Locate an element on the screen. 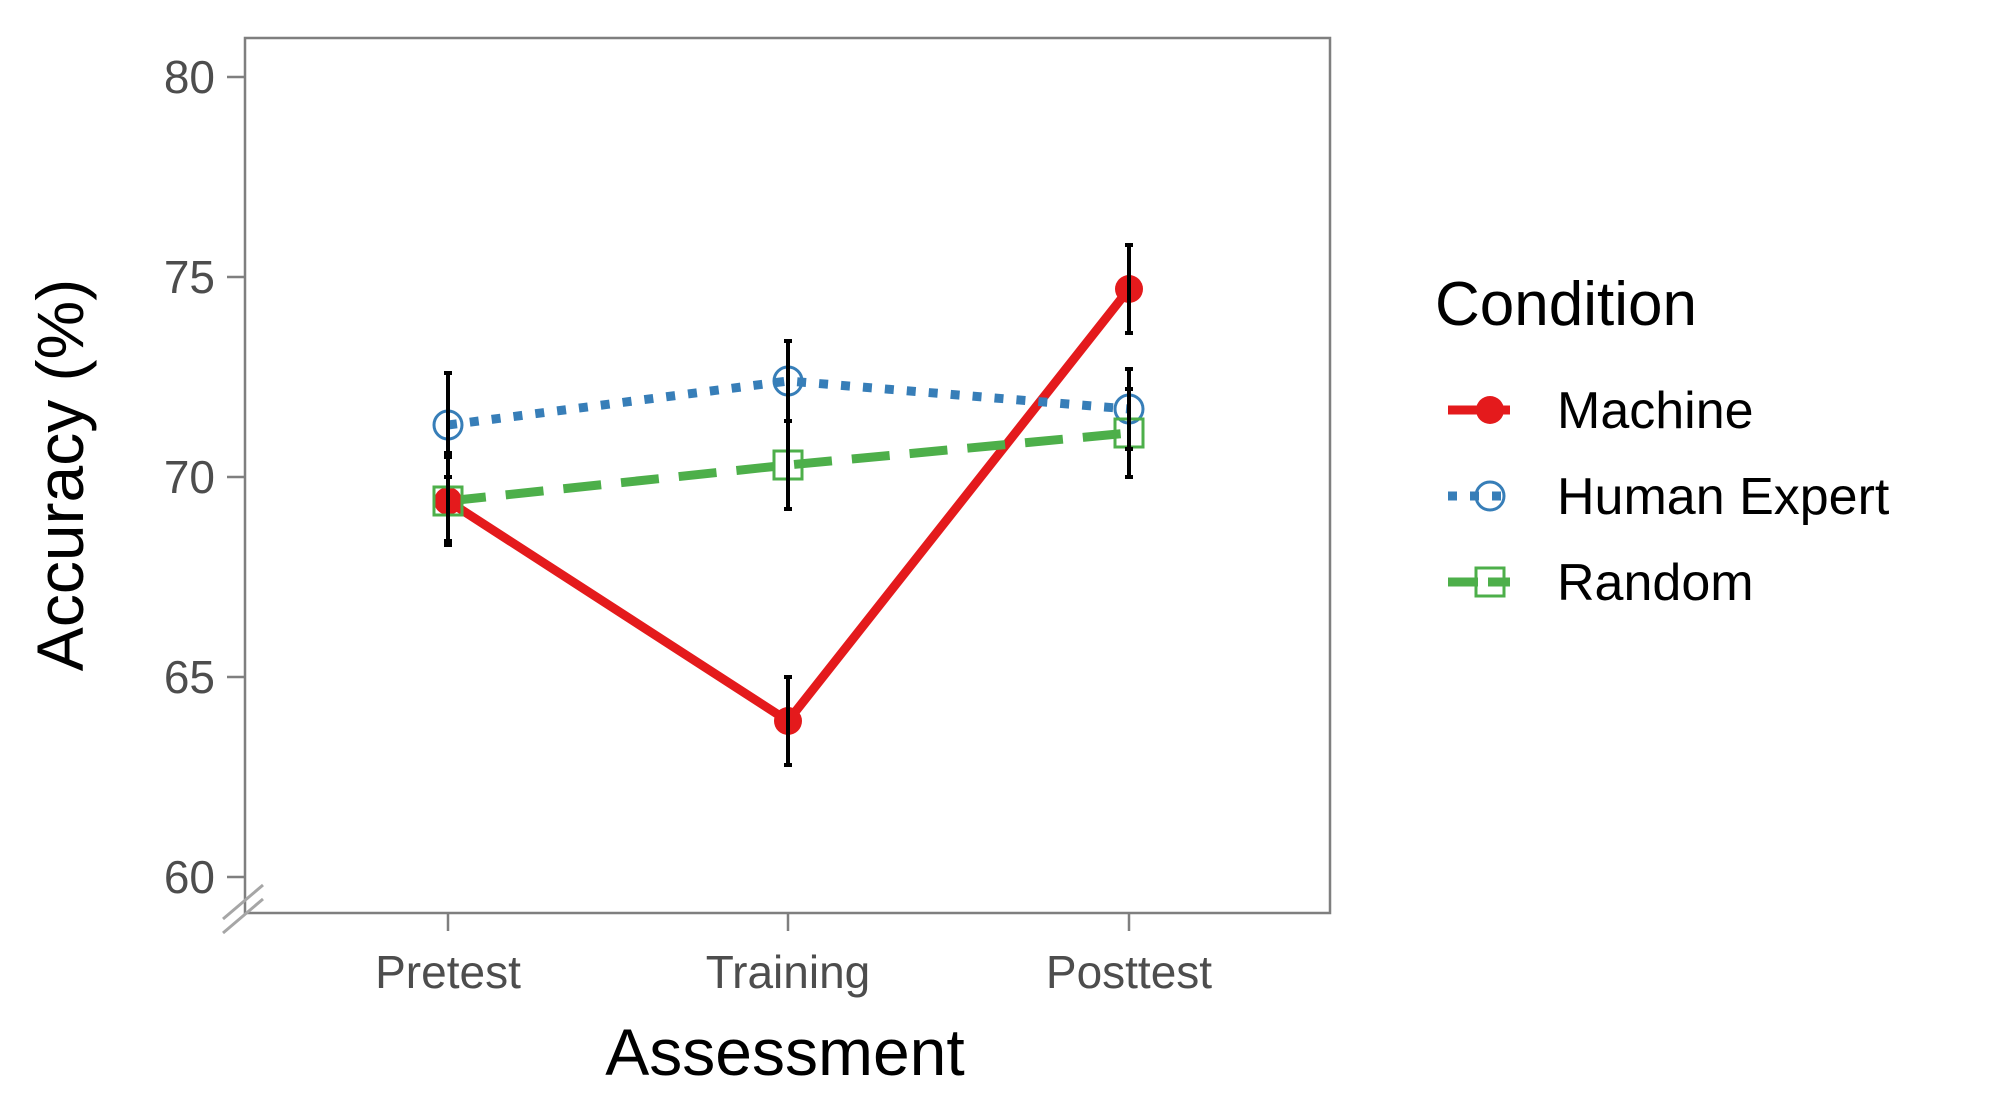  y-tick-label: 80 is located at coordinates (189, 77).